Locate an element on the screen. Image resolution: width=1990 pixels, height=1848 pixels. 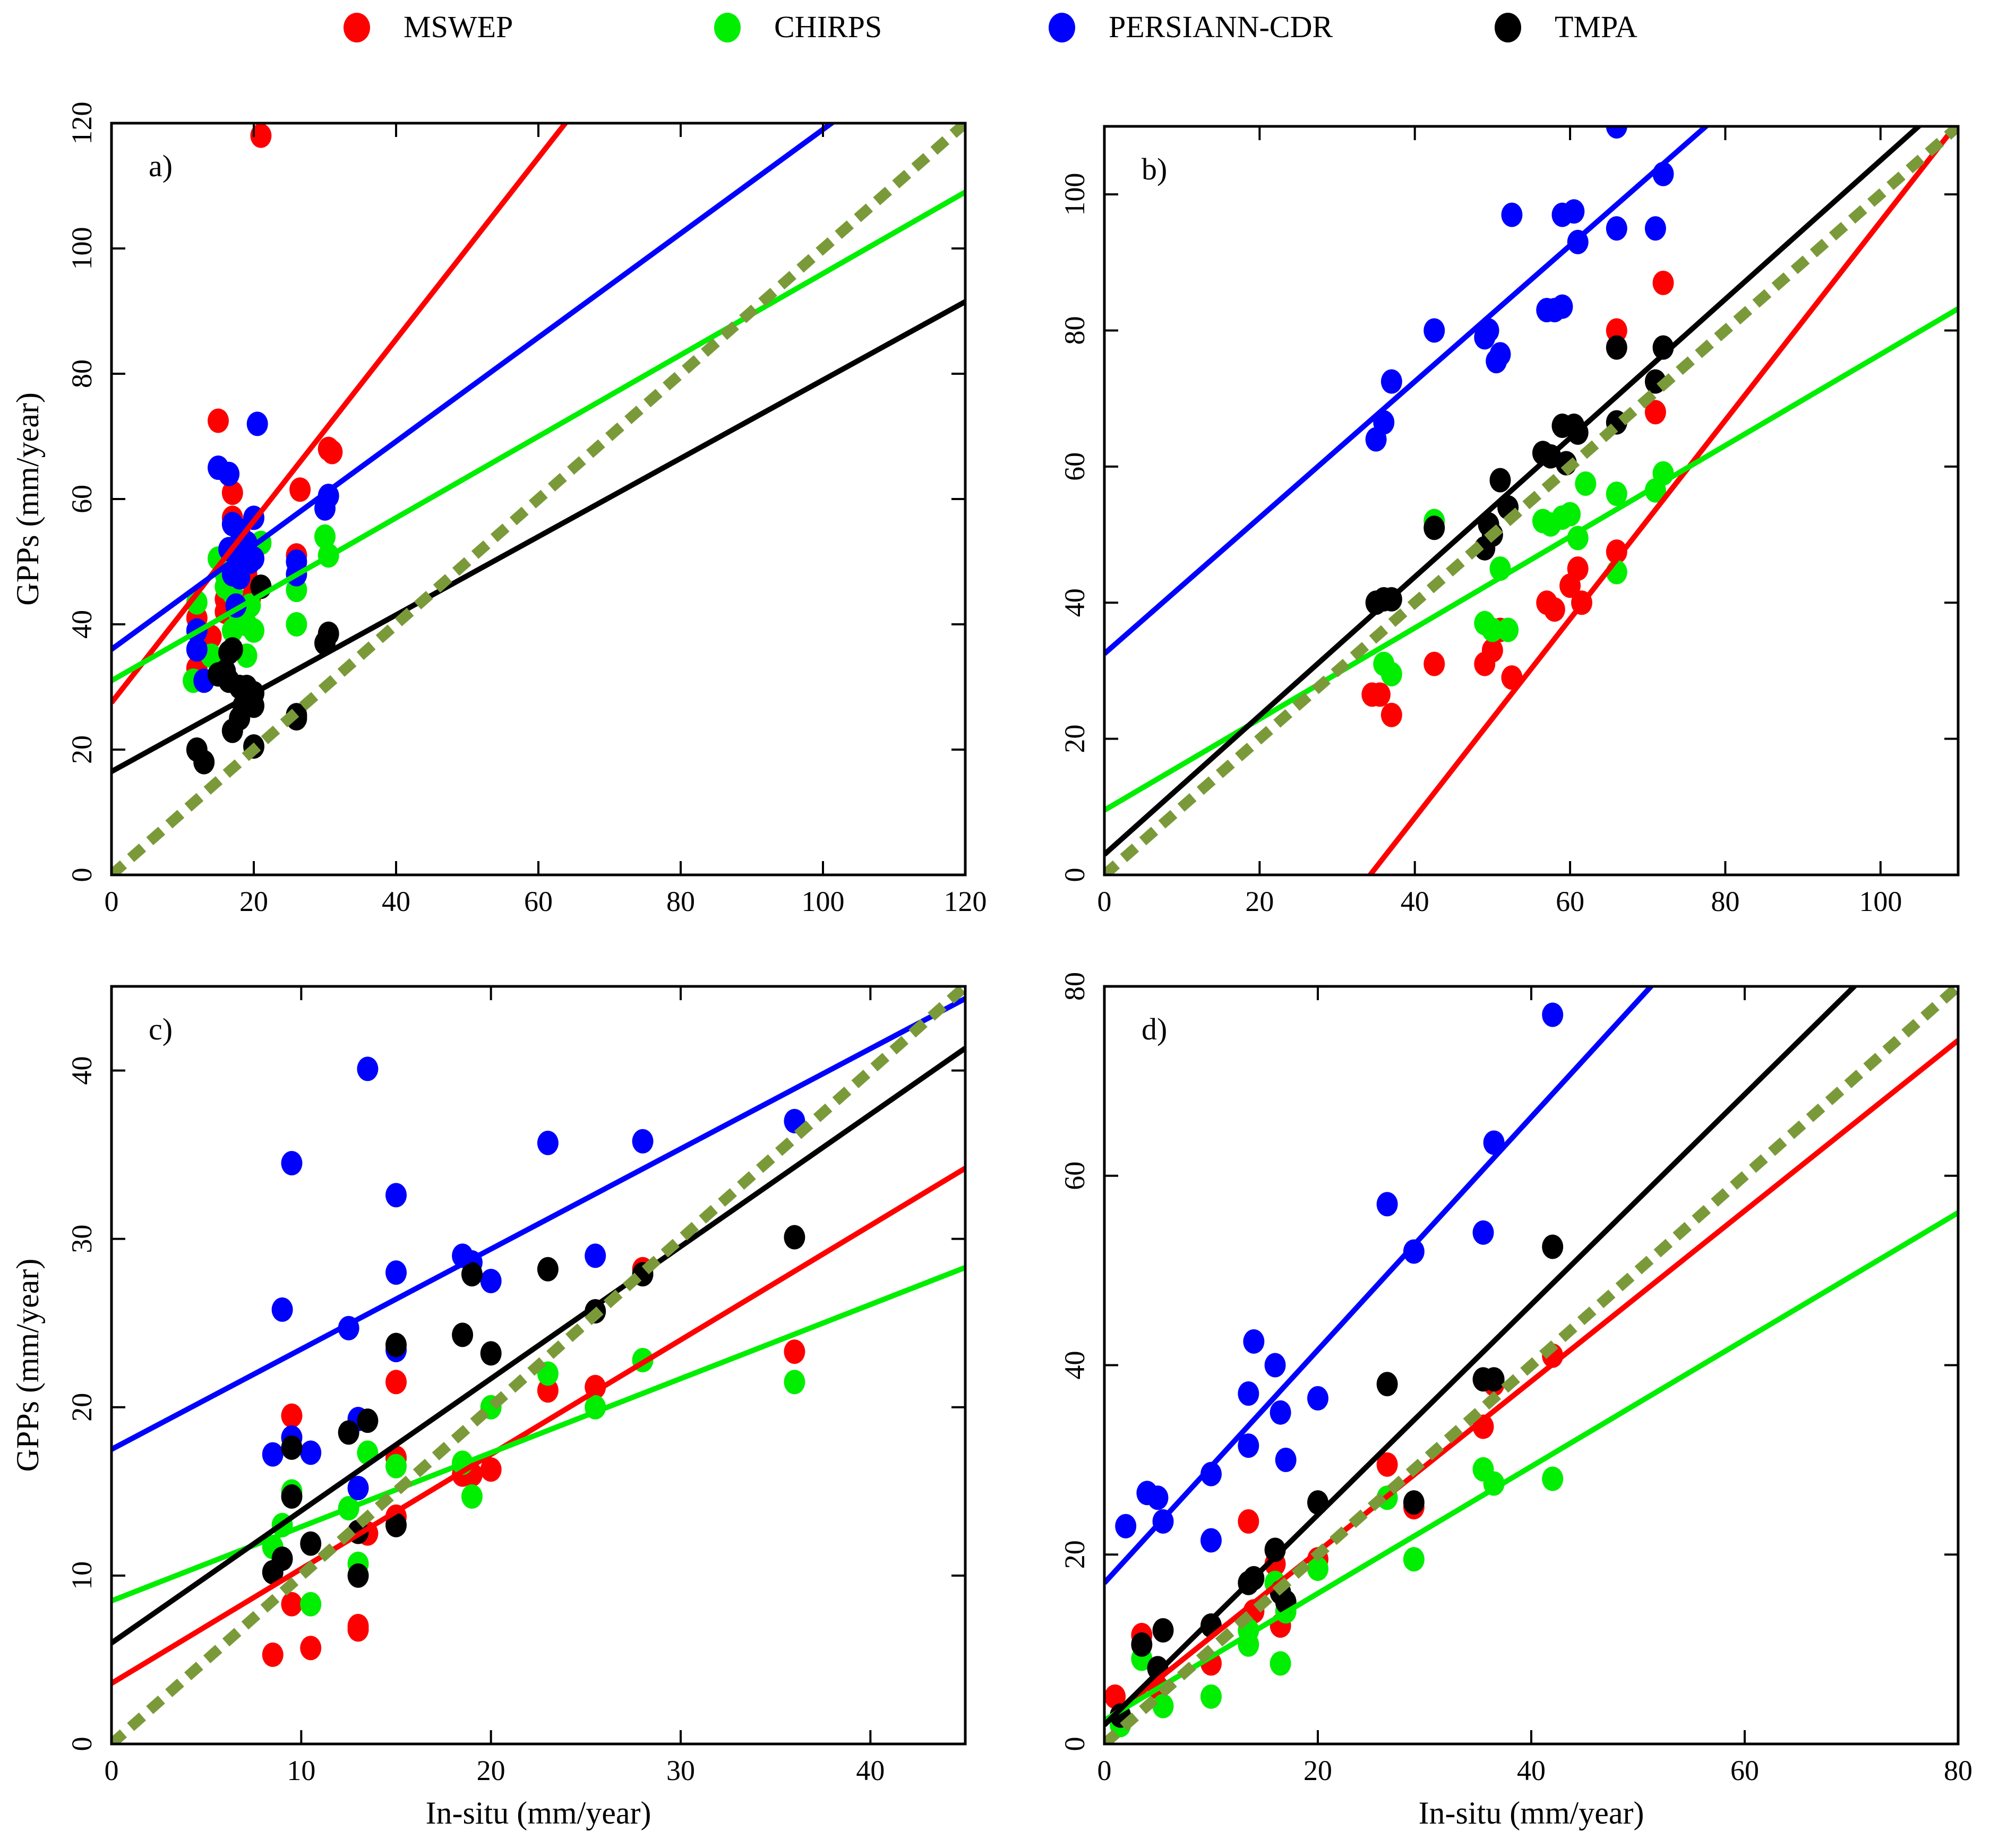
x-tick-label: 0 is located at coordinates (112, 1770).